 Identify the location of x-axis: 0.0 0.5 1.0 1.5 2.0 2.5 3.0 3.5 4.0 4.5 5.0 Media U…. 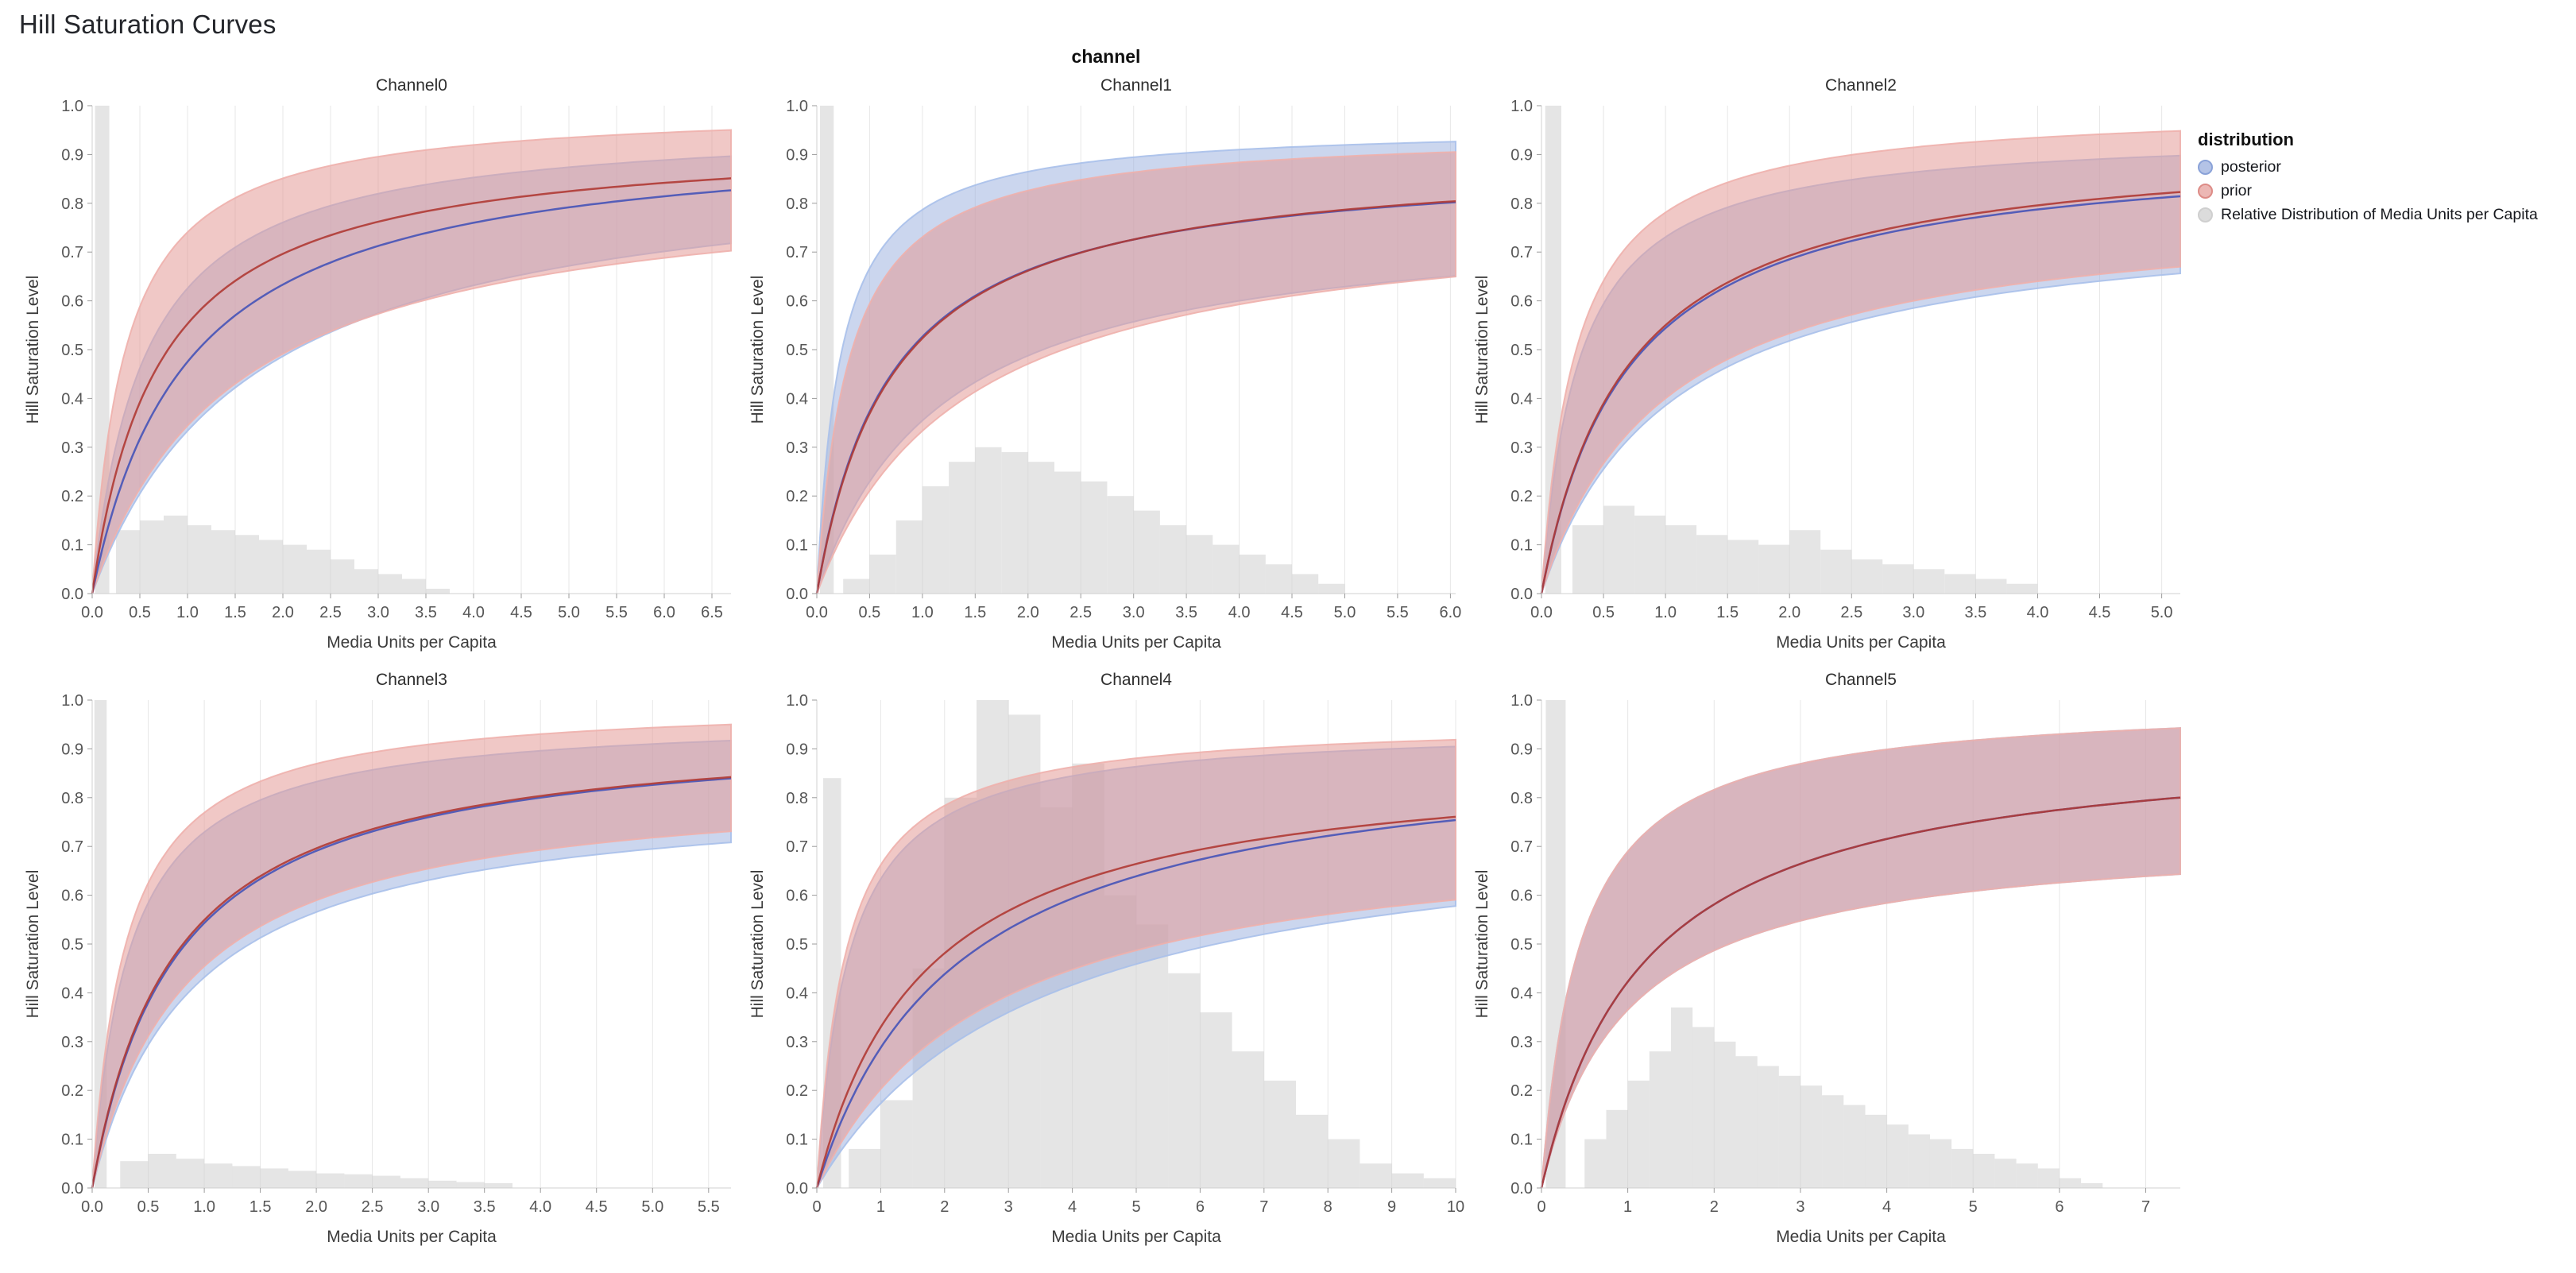
(1855, 622).